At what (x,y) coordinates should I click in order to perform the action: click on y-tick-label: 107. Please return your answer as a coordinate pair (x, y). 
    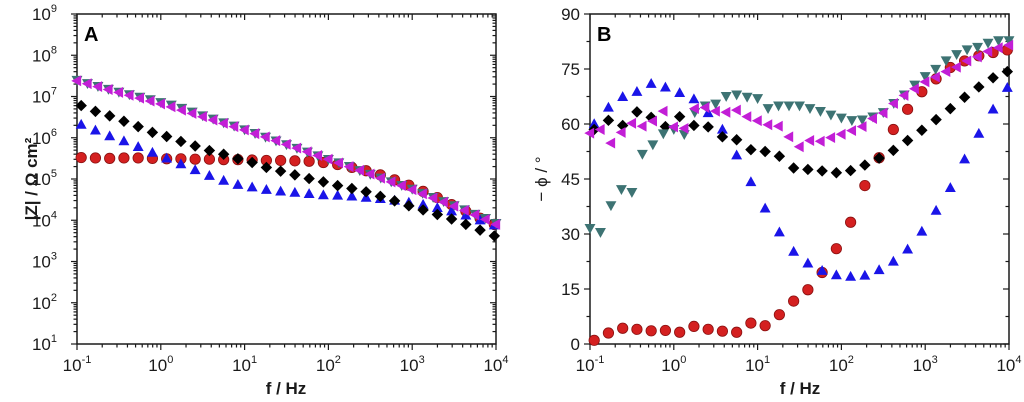
    Looking at the image, I should click on (44, 96).